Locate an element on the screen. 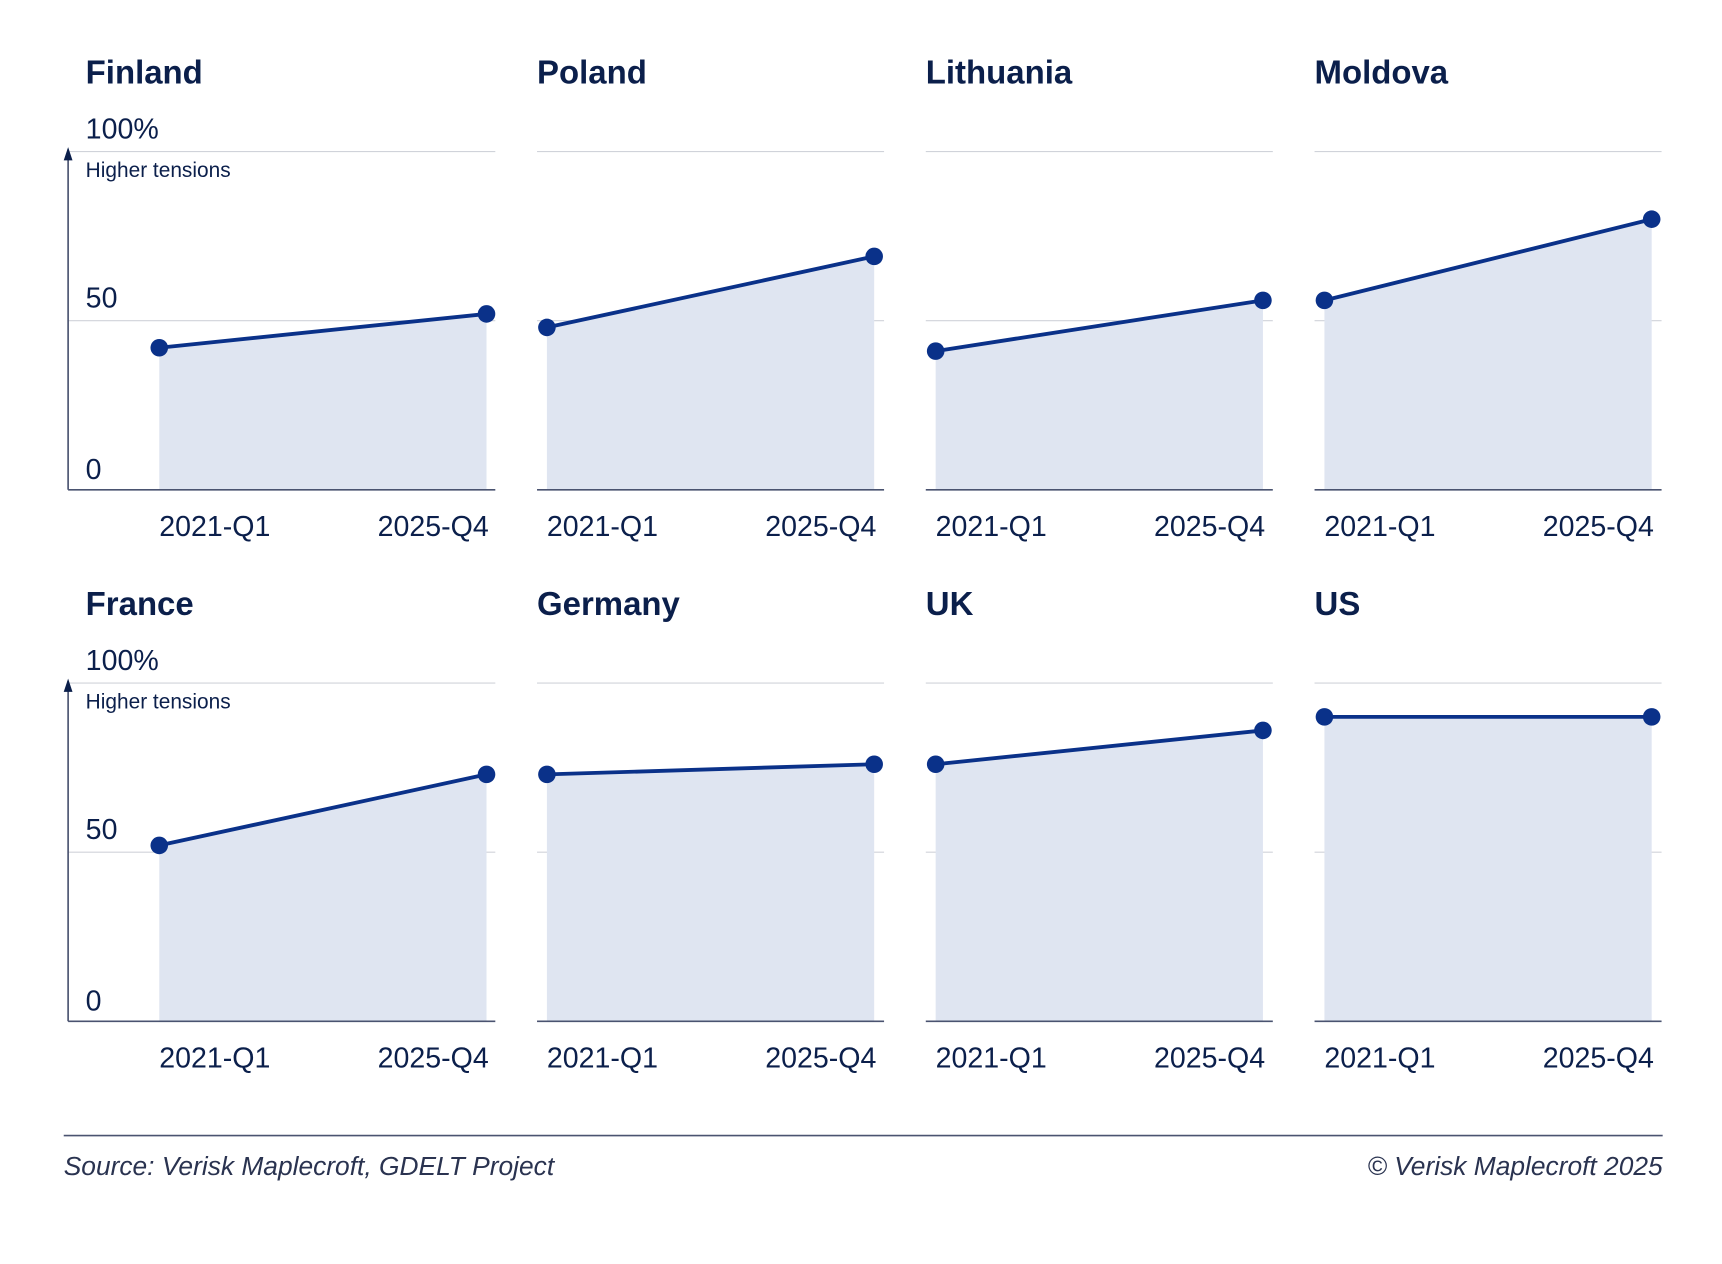  panel-title: US is located at coordinates (1338, 603).